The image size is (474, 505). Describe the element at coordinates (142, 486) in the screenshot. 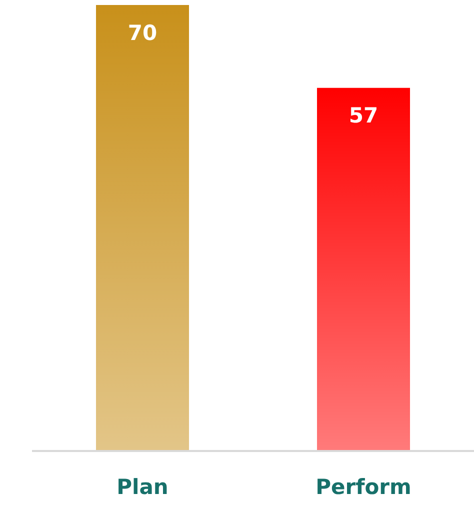

I see `x-tick-label: Plan` at that location.